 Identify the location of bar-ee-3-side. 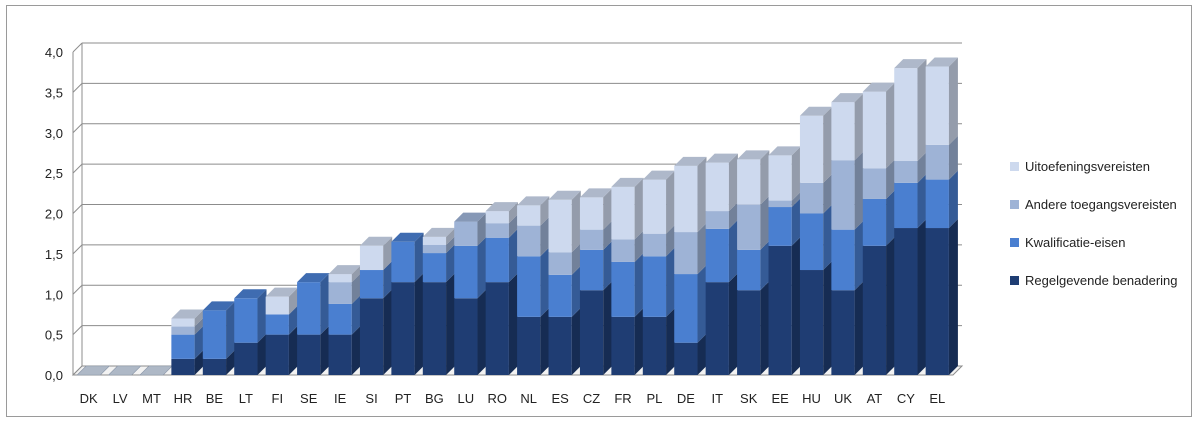
(796, 199).